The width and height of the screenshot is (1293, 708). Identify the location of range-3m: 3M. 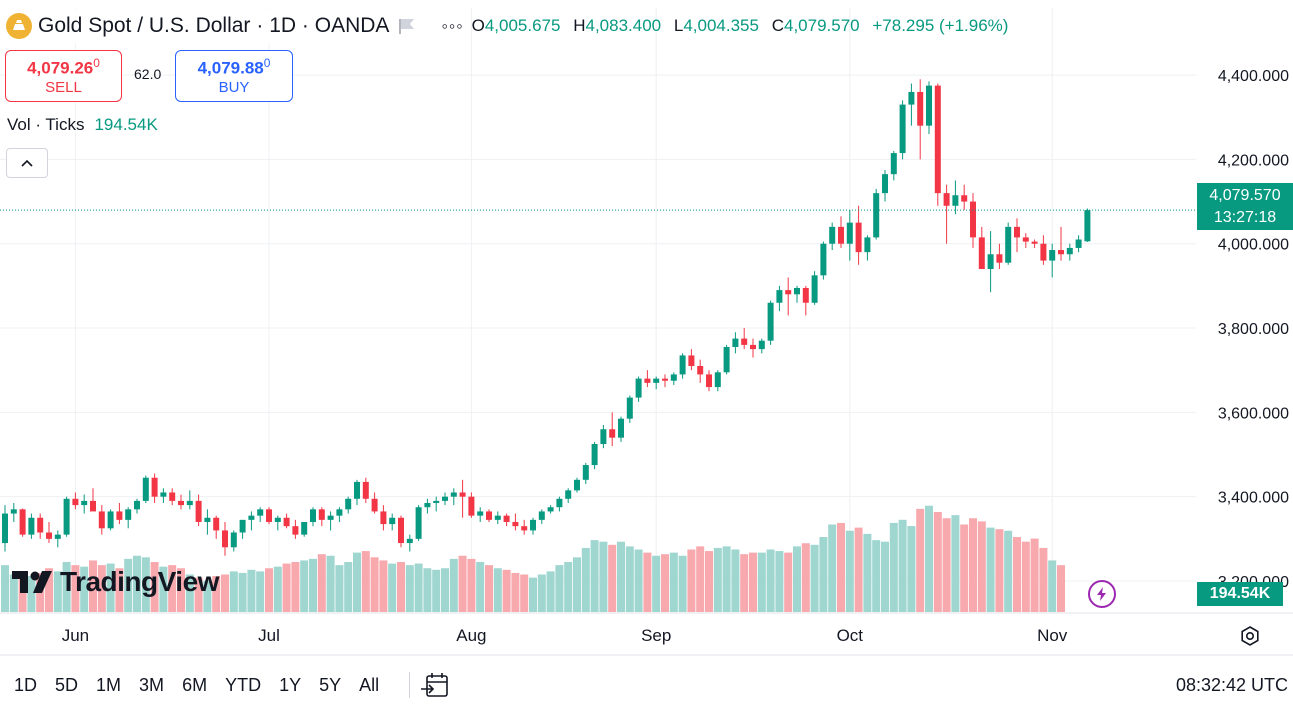
(152, 684).